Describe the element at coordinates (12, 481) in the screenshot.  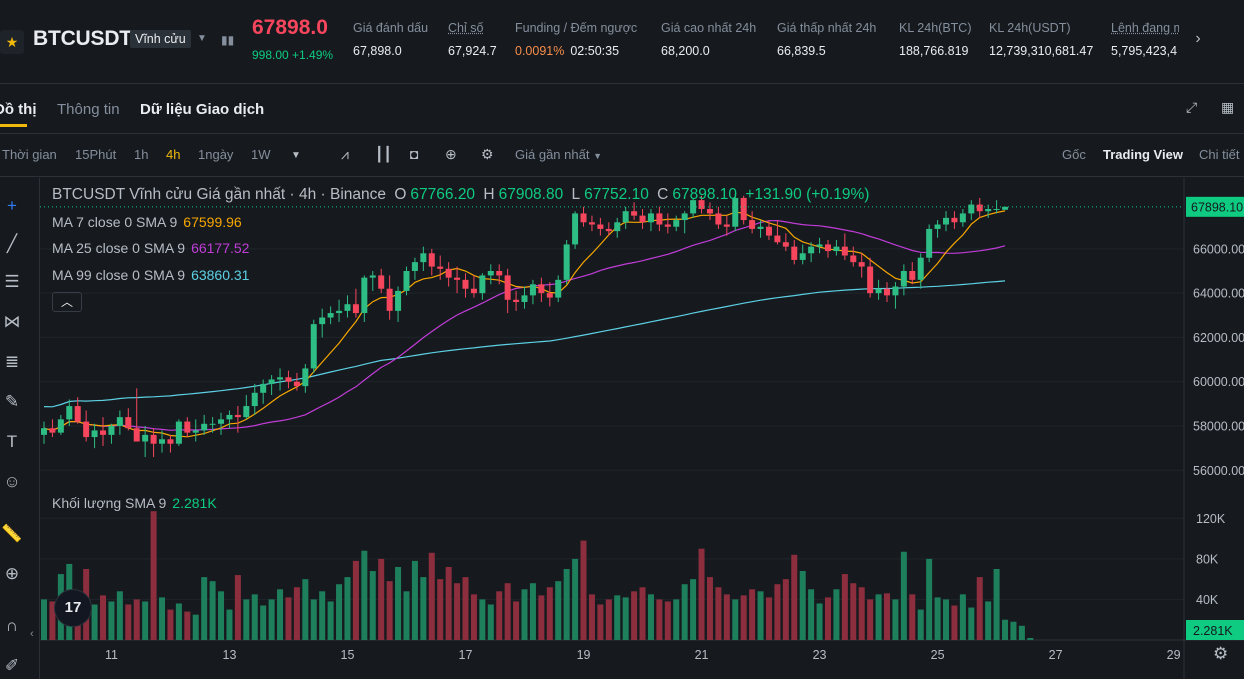
I see `emoji-icon: ☺` at that location.